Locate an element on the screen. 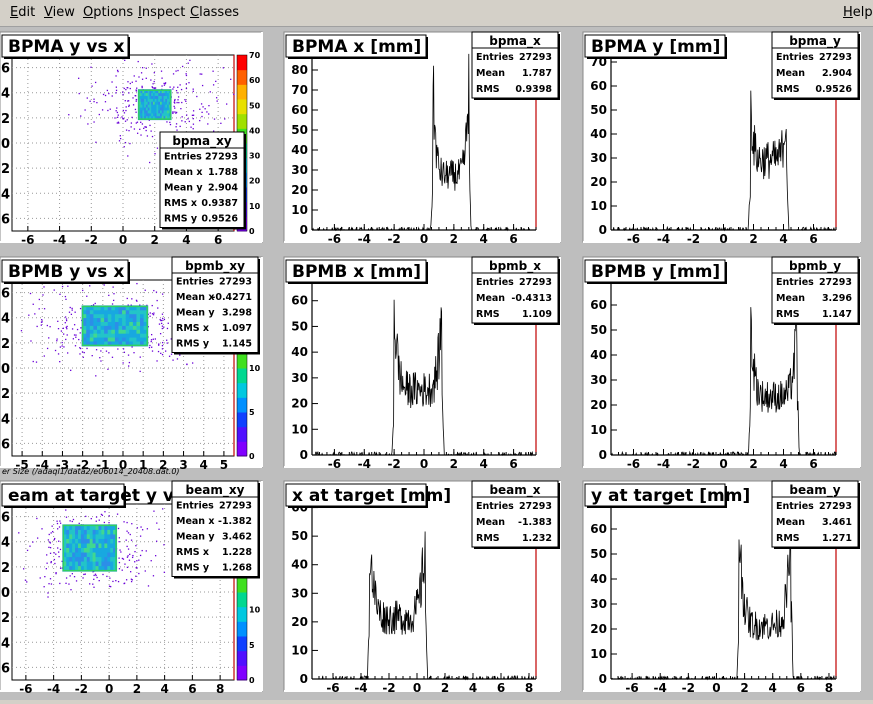 Image resolution: width=873 pixels, height=704 pixels. stats-value: 1.228 is located at coordinates (237, 552).